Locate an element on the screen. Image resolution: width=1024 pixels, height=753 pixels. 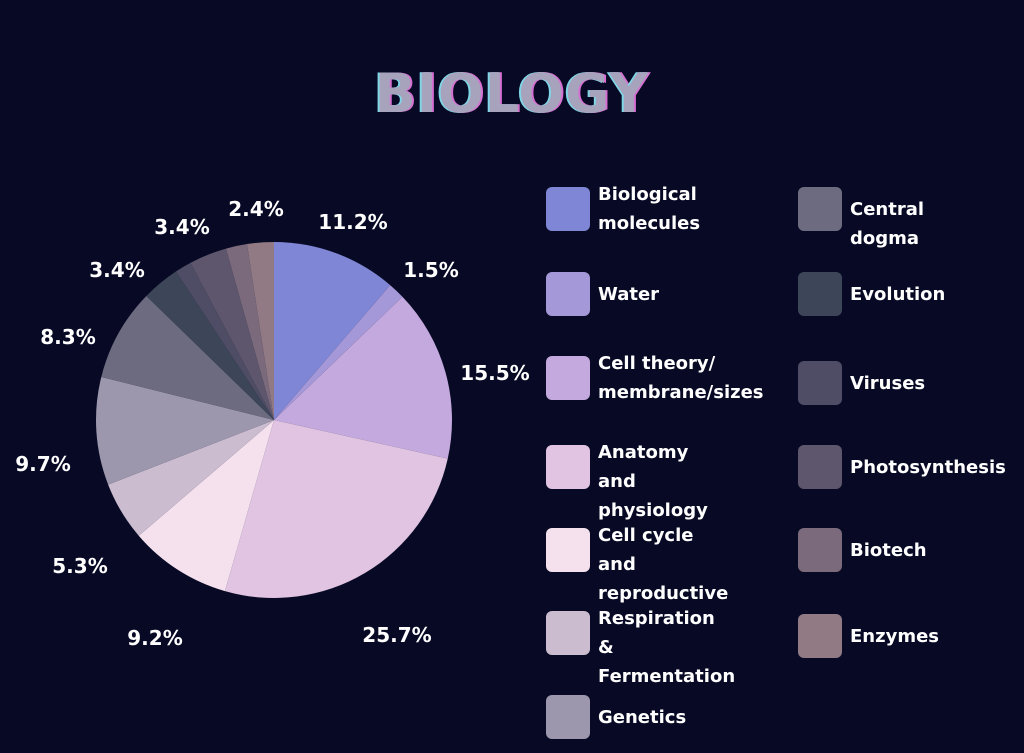
legend-label: Viruses is located at coordinates (888, 383).